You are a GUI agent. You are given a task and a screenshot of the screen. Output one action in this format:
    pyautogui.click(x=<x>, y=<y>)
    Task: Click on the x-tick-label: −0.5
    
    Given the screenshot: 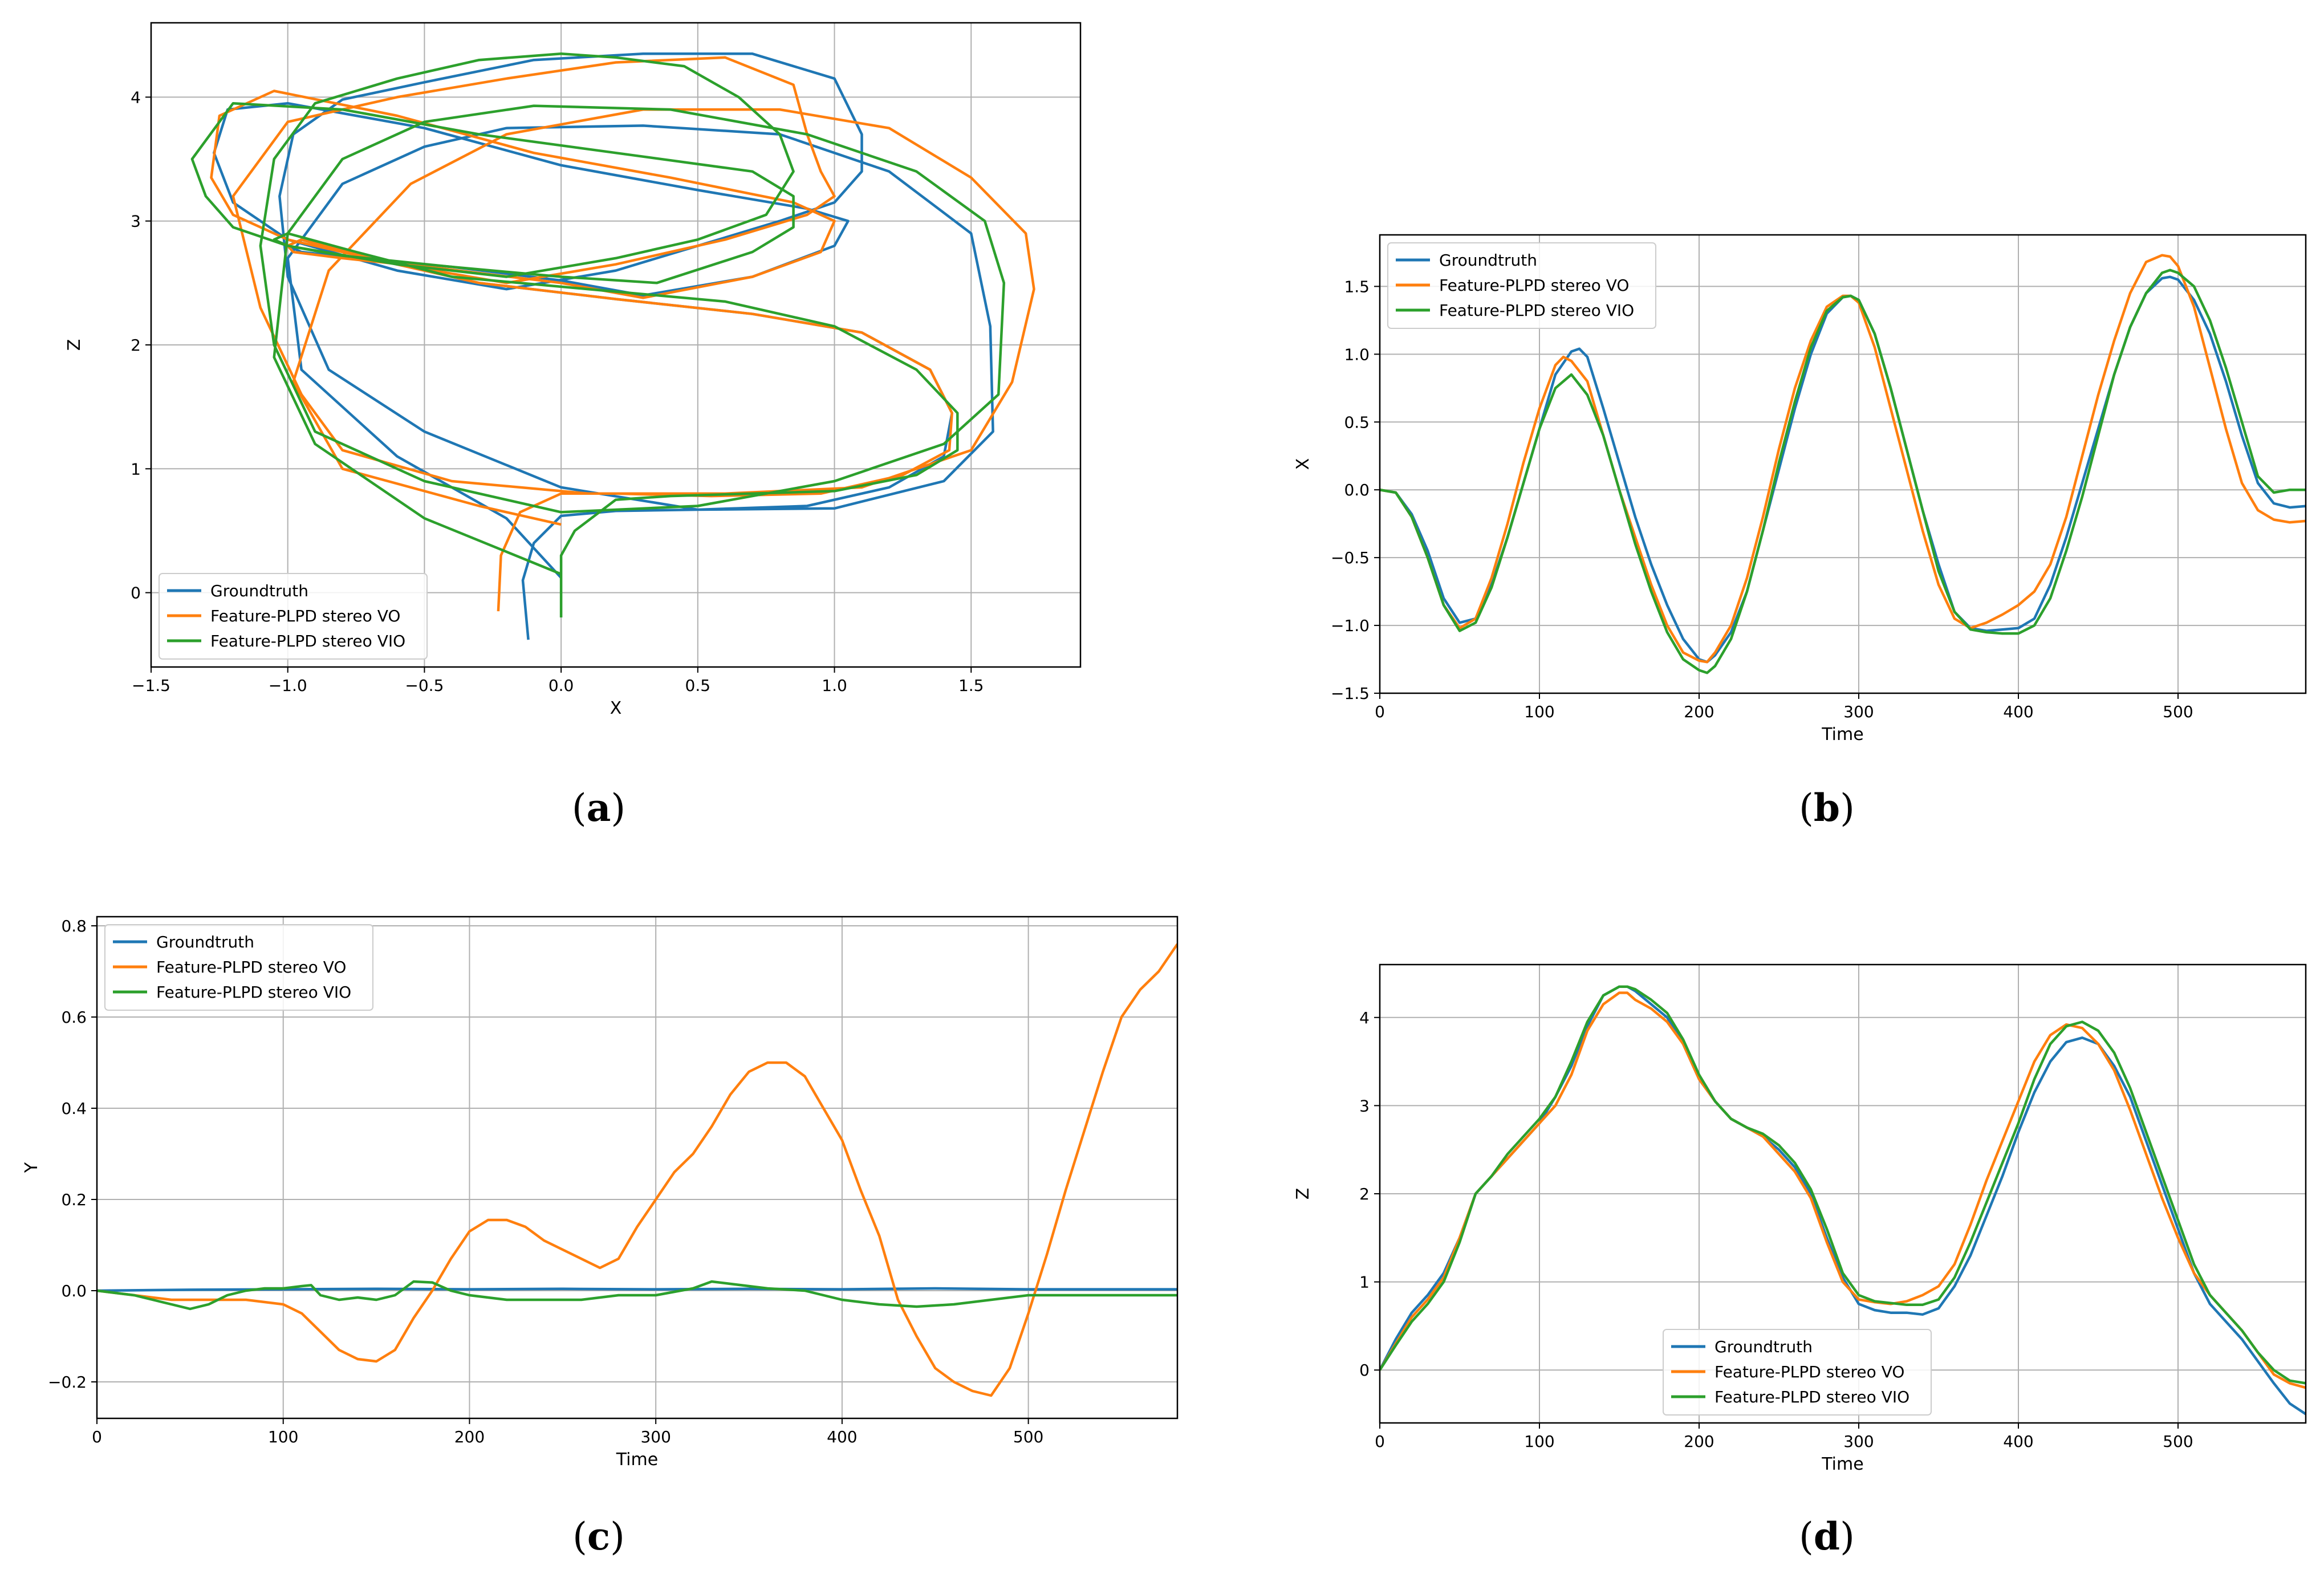 What is the action you would take?
    pyautogui.click(x=424, y=686)
    